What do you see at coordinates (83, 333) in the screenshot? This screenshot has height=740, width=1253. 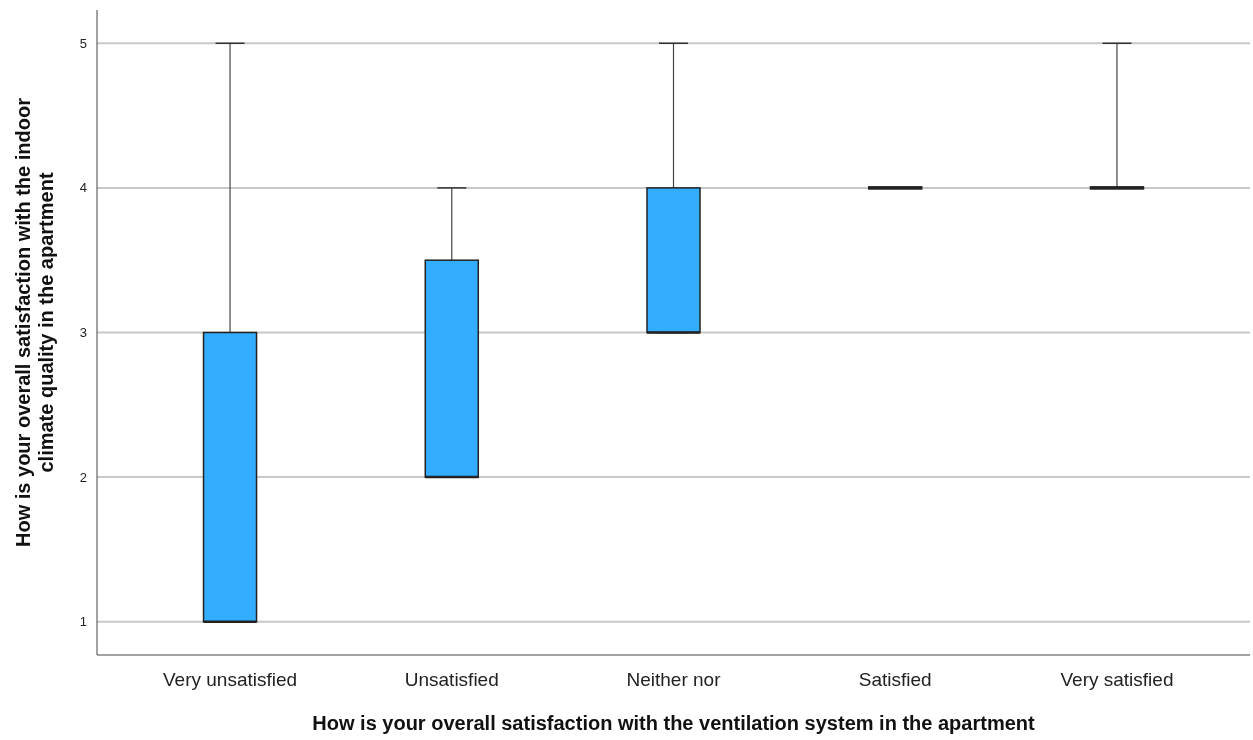 I see `y-tick-label: 3` at bounding box center [83, 333].